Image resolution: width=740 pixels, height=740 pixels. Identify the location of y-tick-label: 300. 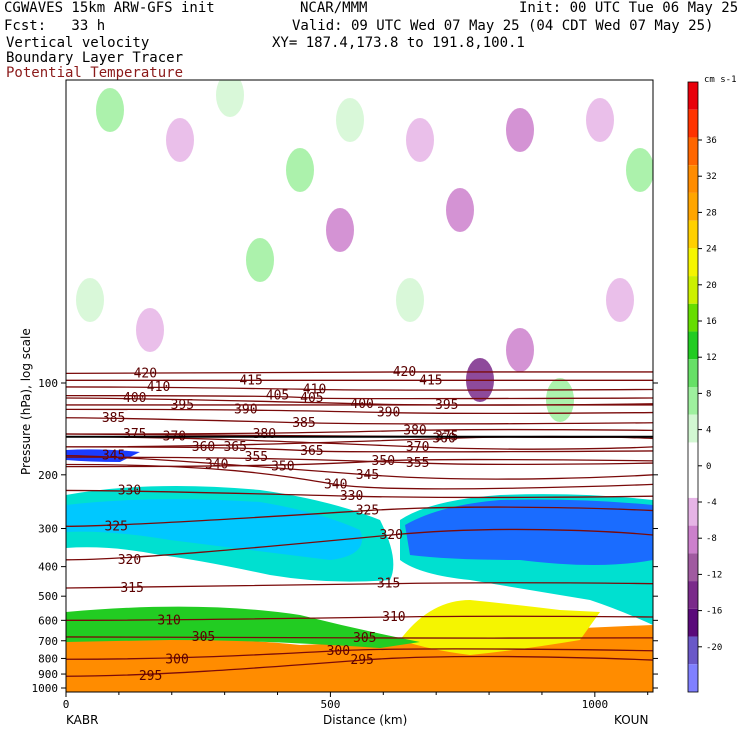
(48, 529).